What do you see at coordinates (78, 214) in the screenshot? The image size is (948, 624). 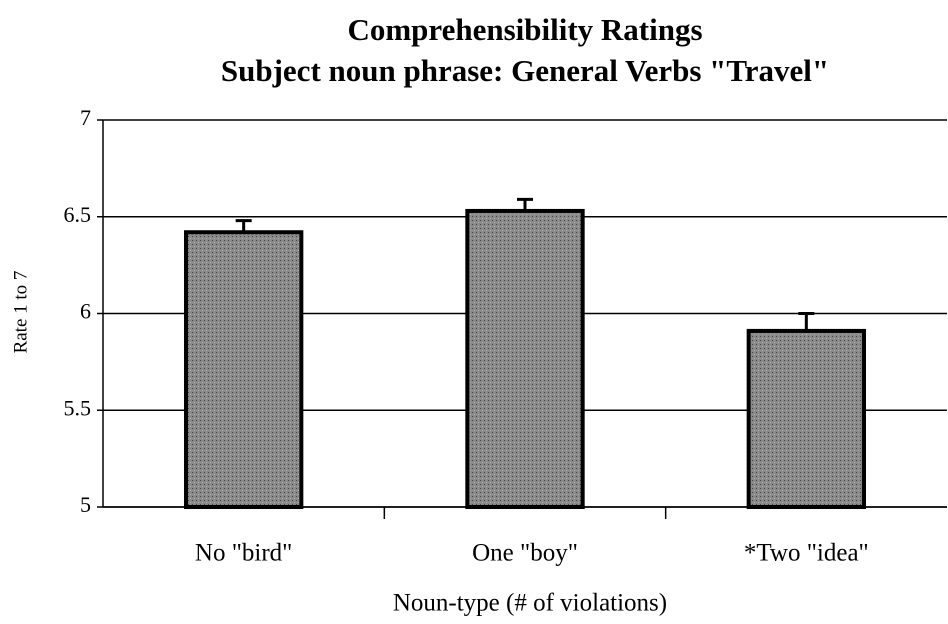 I see `y-tick-label: 6.5` at bounding box center [78, 214].